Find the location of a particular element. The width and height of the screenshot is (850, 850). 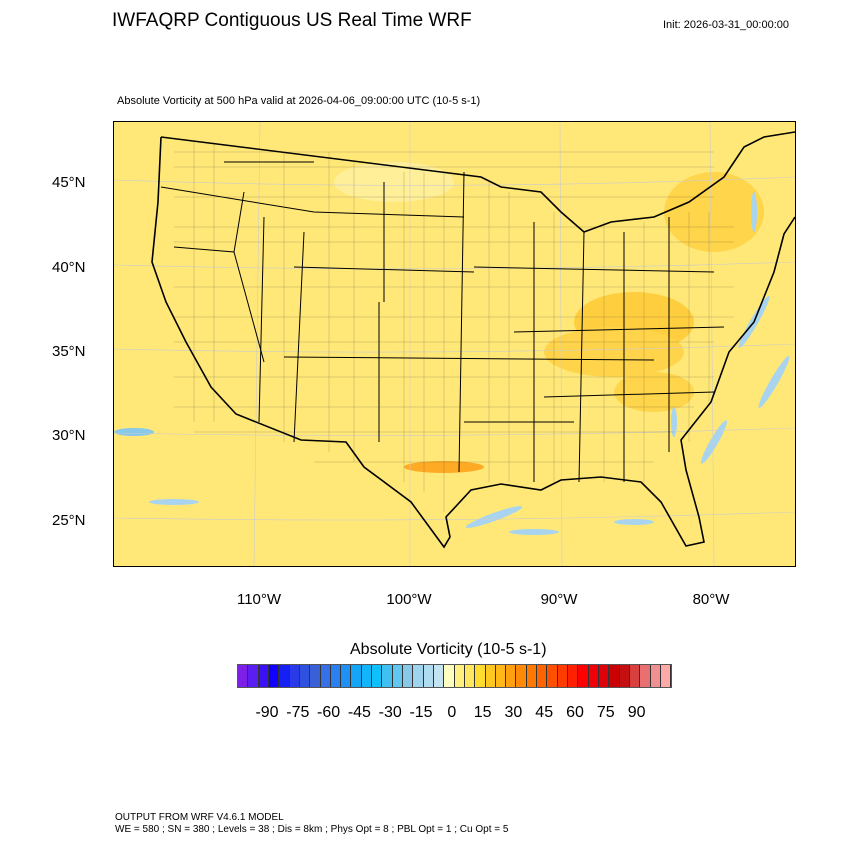

lat-label: 30°N is located at coordinates (69, 435).